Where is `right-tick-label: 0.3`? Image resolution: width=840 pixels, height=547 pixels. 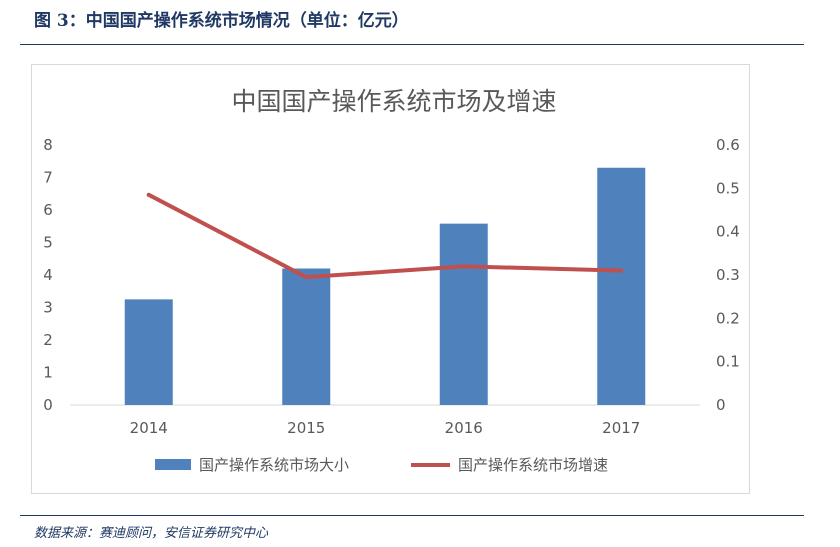 right-tick-label: 0.3 is located at coordinates (728, 275).